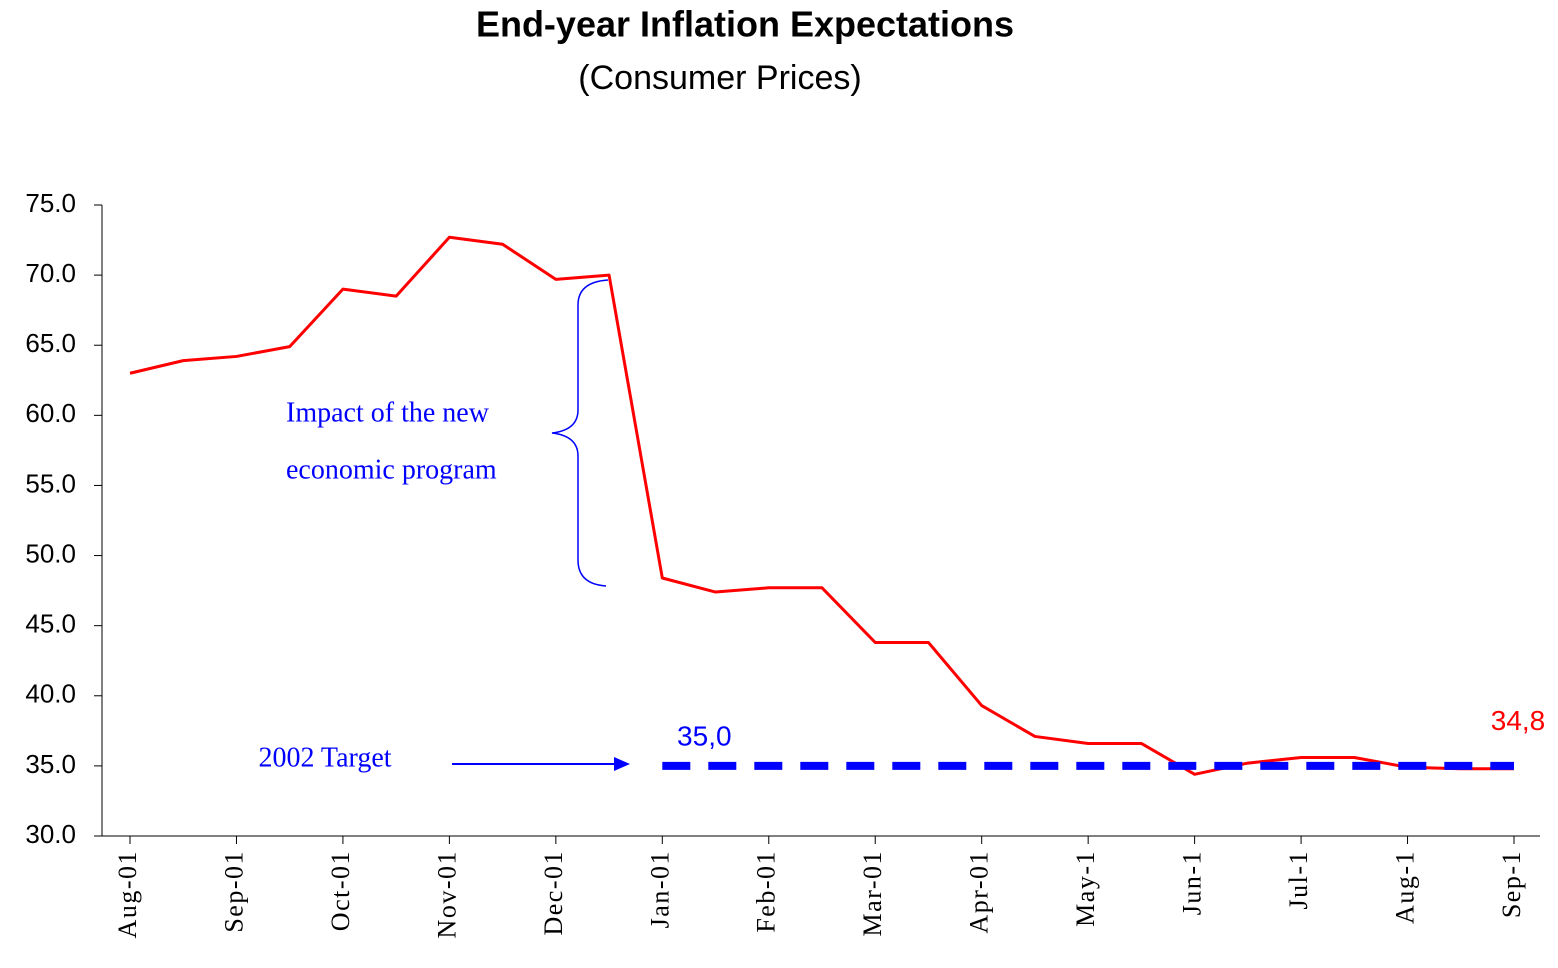  Describe the element at coordinates (50, 694) in the screenshot. I see `y-tick-label: 40.0` at that location.